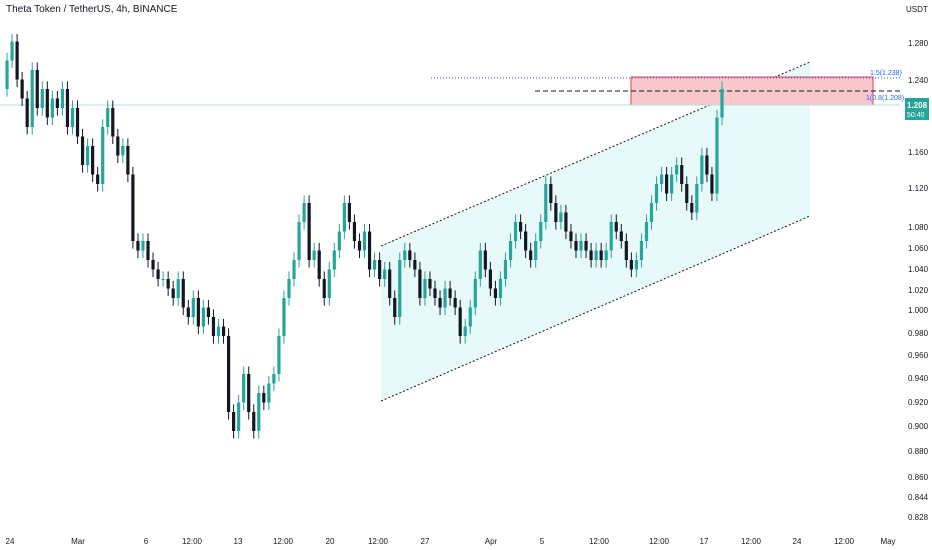 This screenshot has height=550, width=932. What do you see at coordinates (330, 541) in the screenshot?
I see `x-tick-label: 20` at bounding box center [330, 541].